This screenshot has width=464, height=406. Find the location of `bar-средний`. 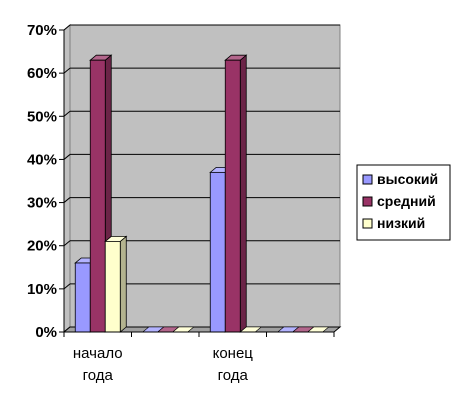

bar-средний is located at coordinates (236, 193).